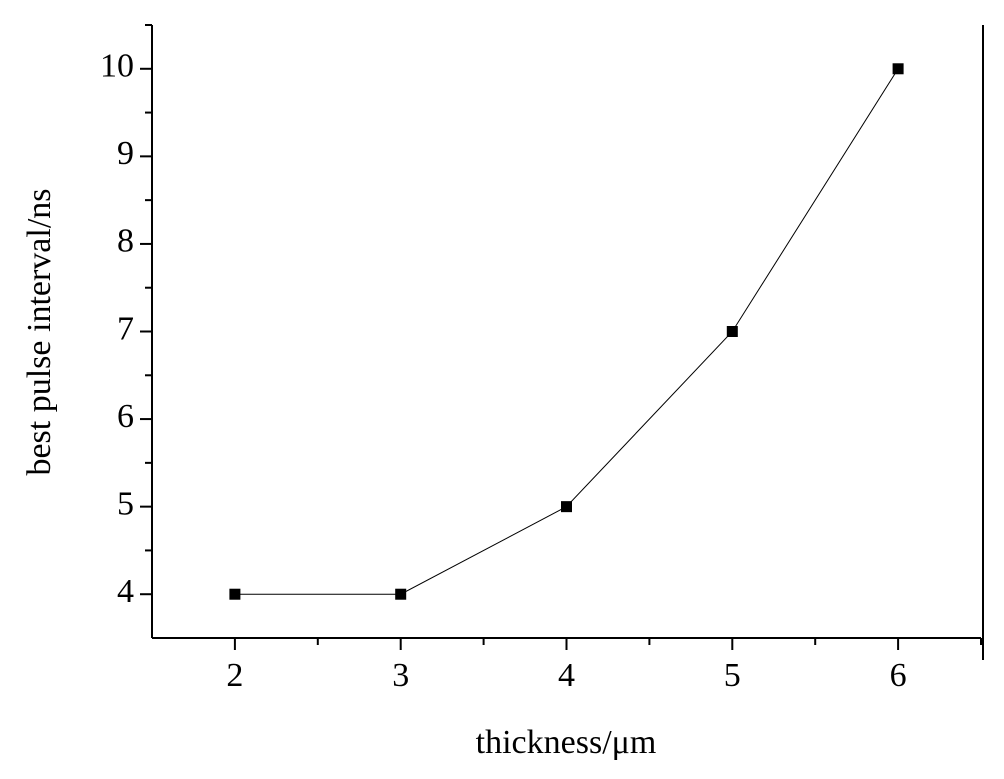 This screenshot has width=1004, height=779. Describe the element at coordinates (125, 503) in the screenshot. I see `y-tick-label: 5` at that location.